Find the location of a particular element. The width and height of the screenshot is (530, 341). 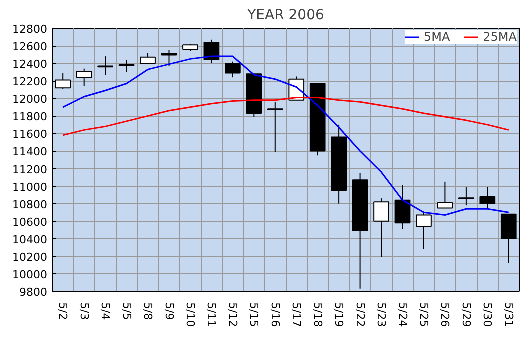

y-tick-label: 11600 is located at coordinates (30, 135).